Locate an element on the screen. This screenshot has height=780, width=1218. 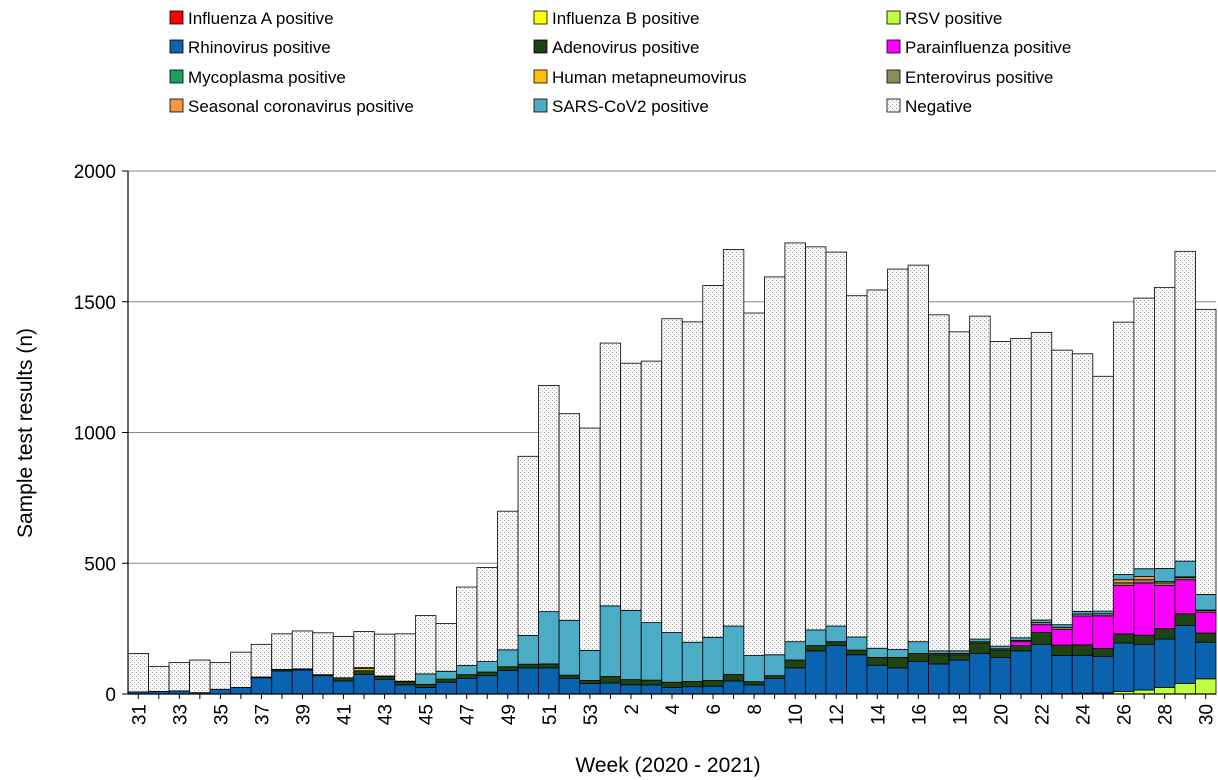
bar-6-sars-cov2-positive is located at coordinates (713, 658).